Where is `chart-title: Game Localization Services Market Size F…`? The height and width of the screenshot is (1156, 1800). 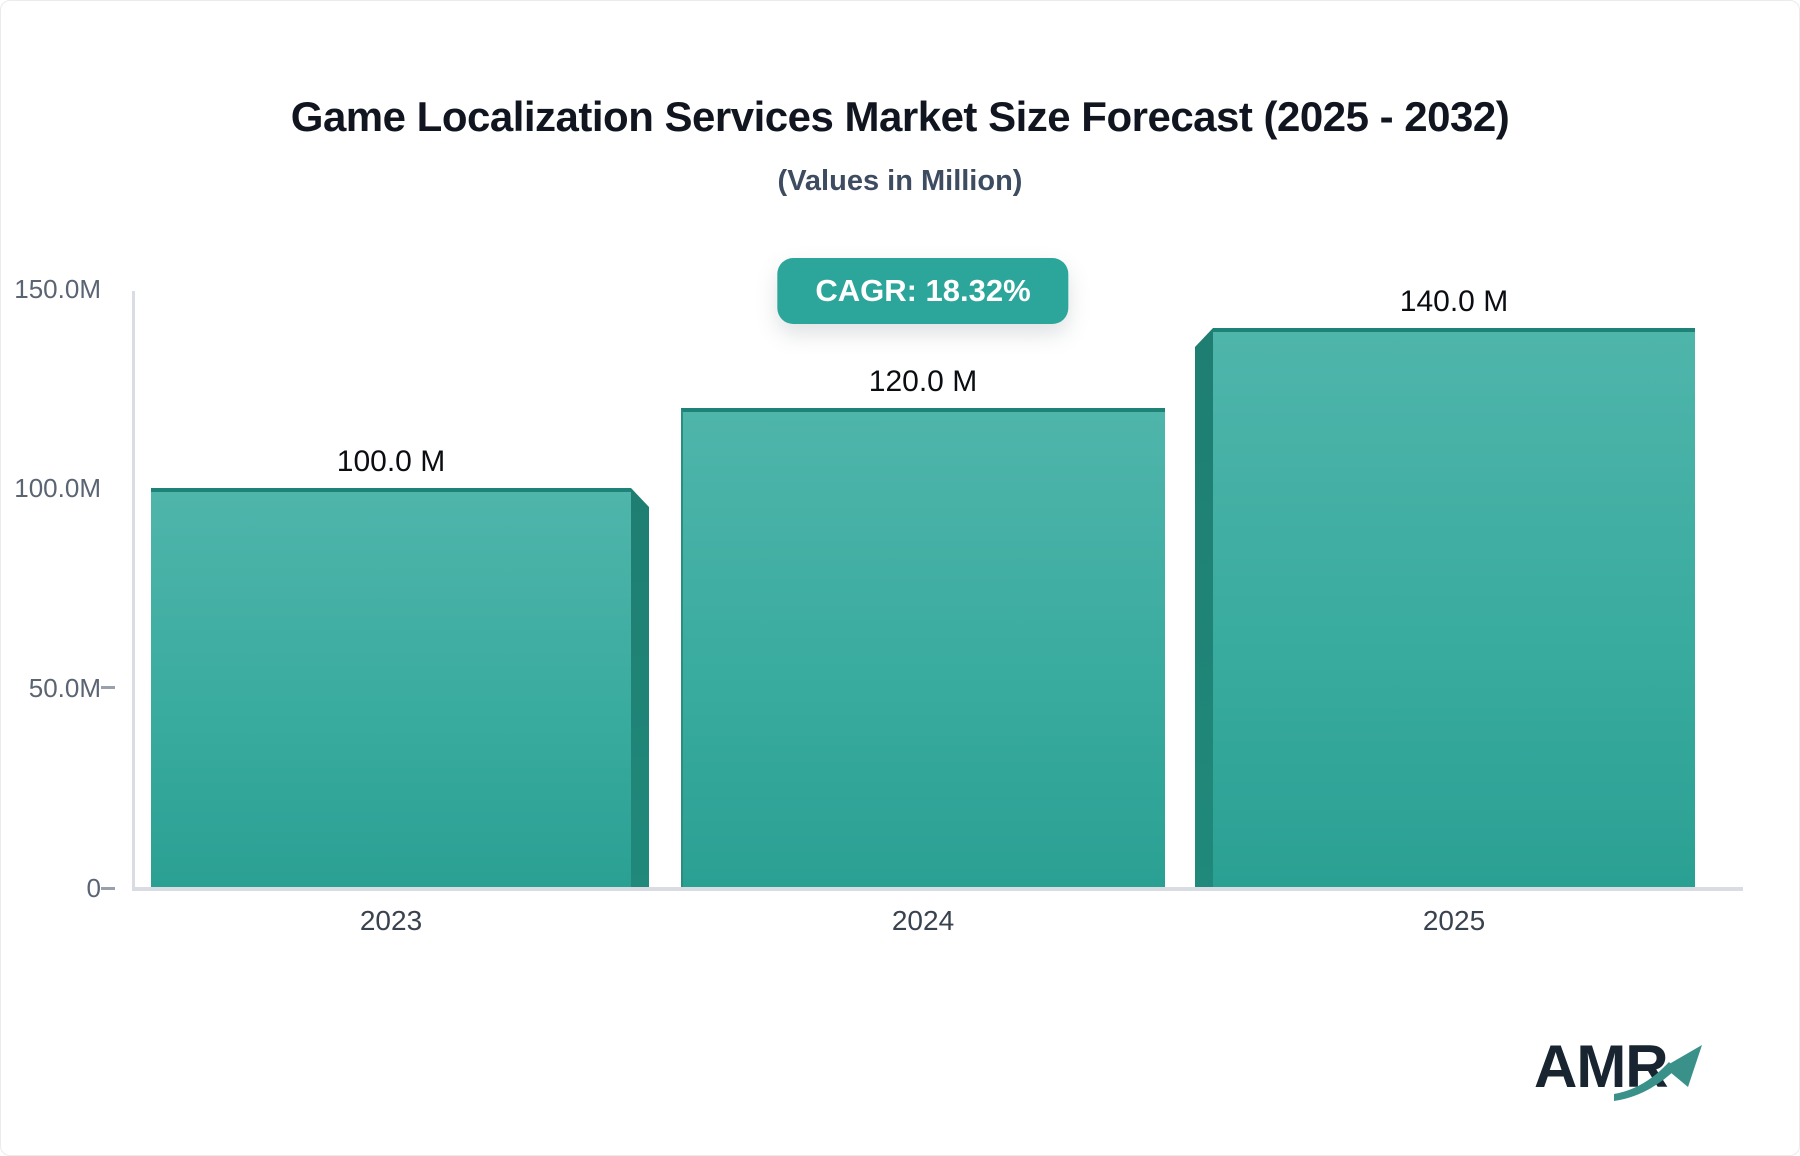 chart-title: Game Localization Services Market Size F… is located at coordinates (900, 116).